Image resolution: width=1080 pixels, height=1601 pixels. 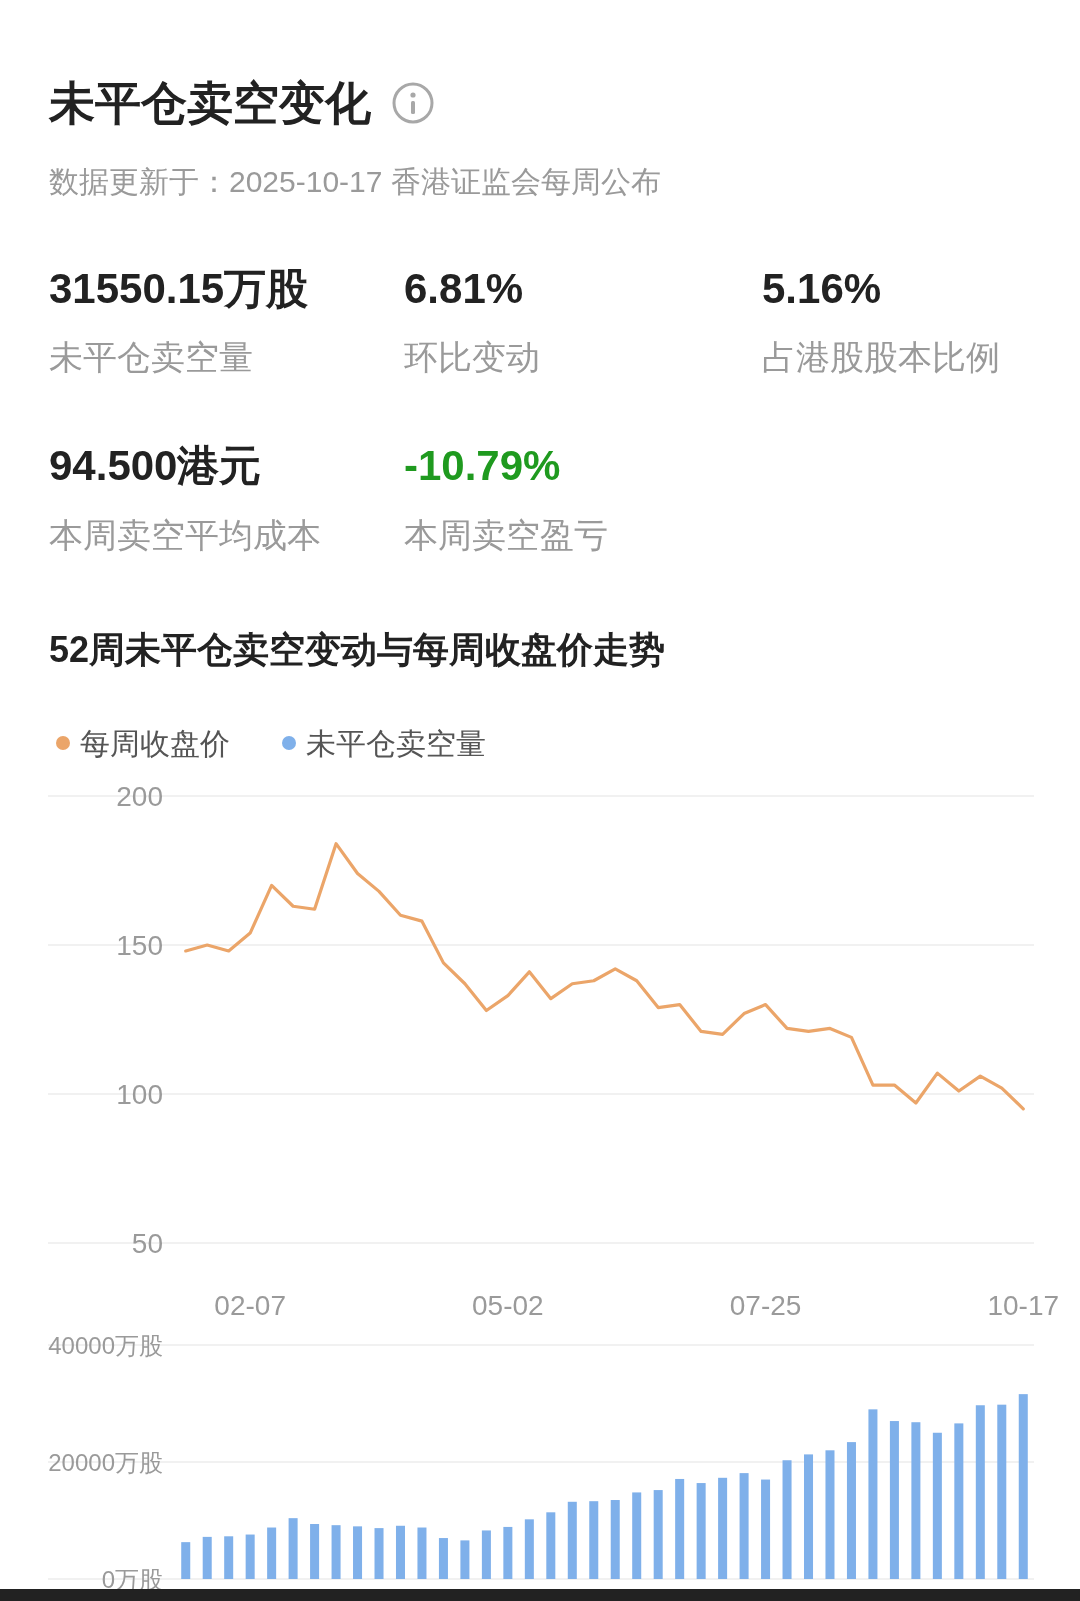 I want to click on text: 6.81%, so click(x=464, y=288).